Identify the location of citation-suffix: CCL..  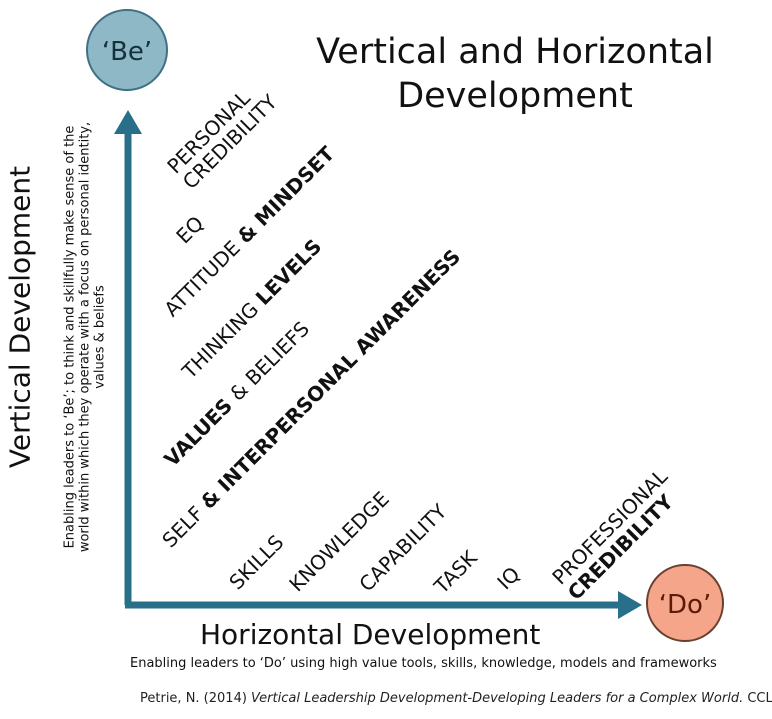
(759, 698).